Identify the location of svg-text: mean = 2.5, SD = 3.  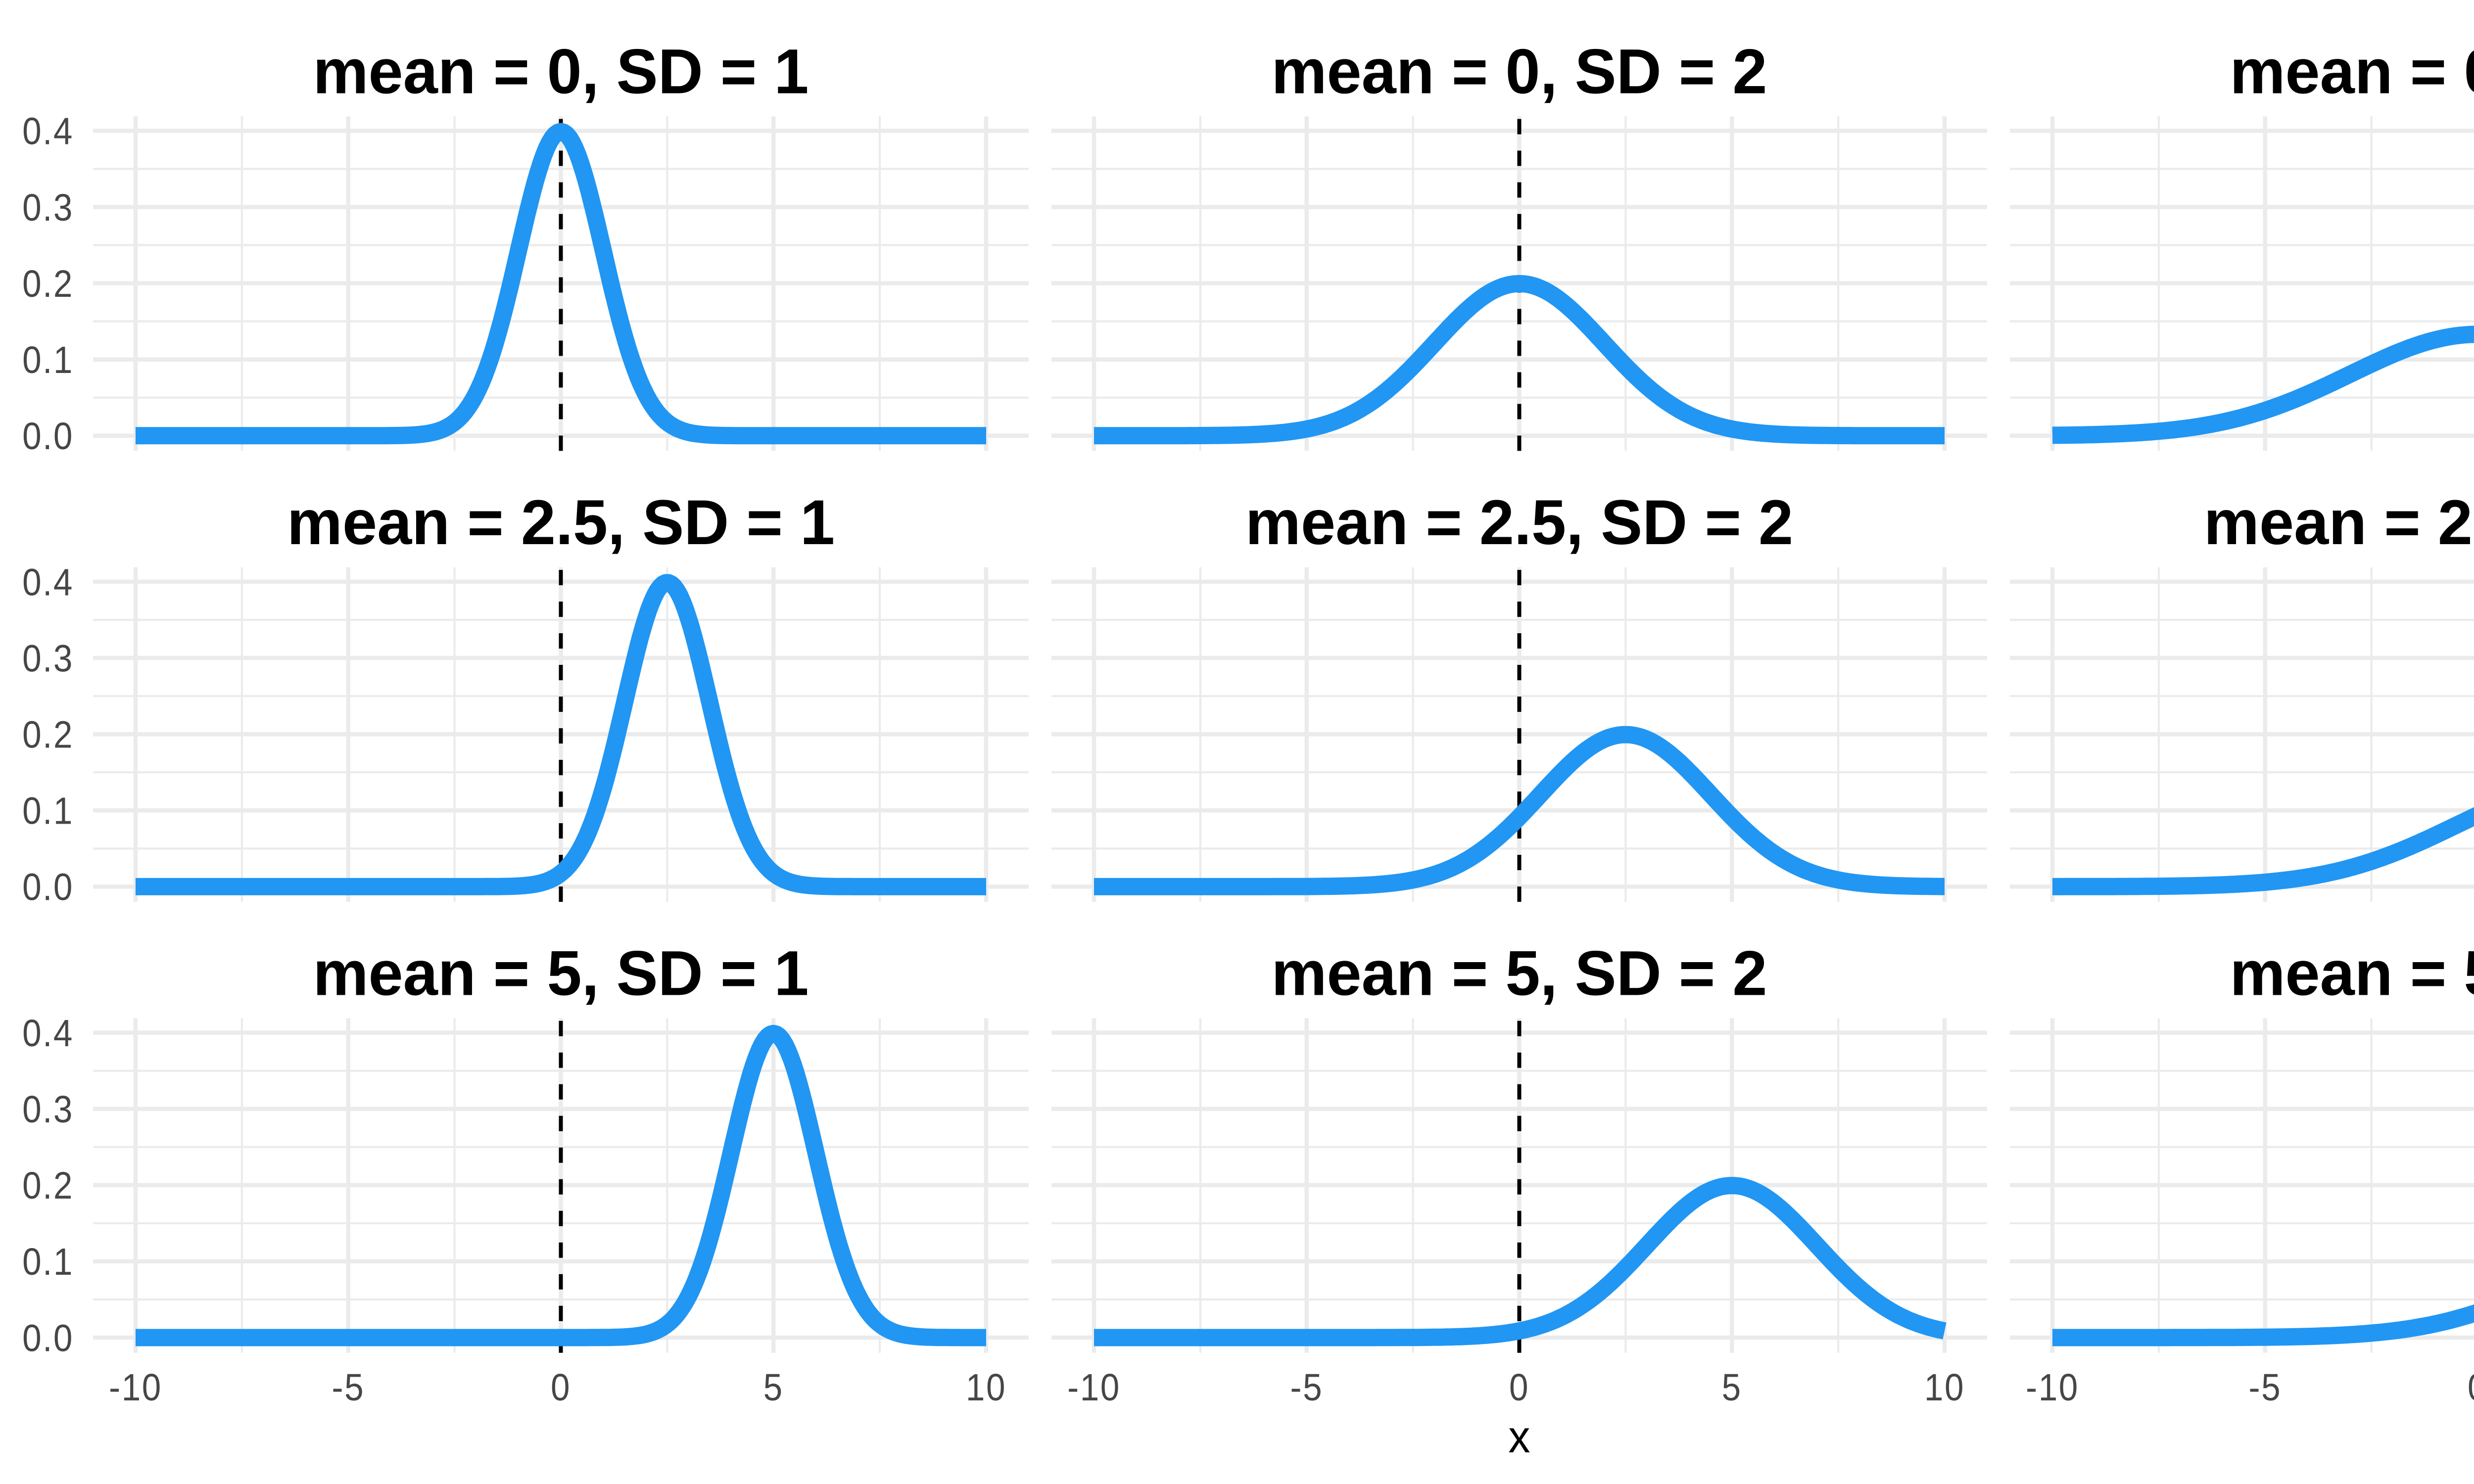
(2339, 522).